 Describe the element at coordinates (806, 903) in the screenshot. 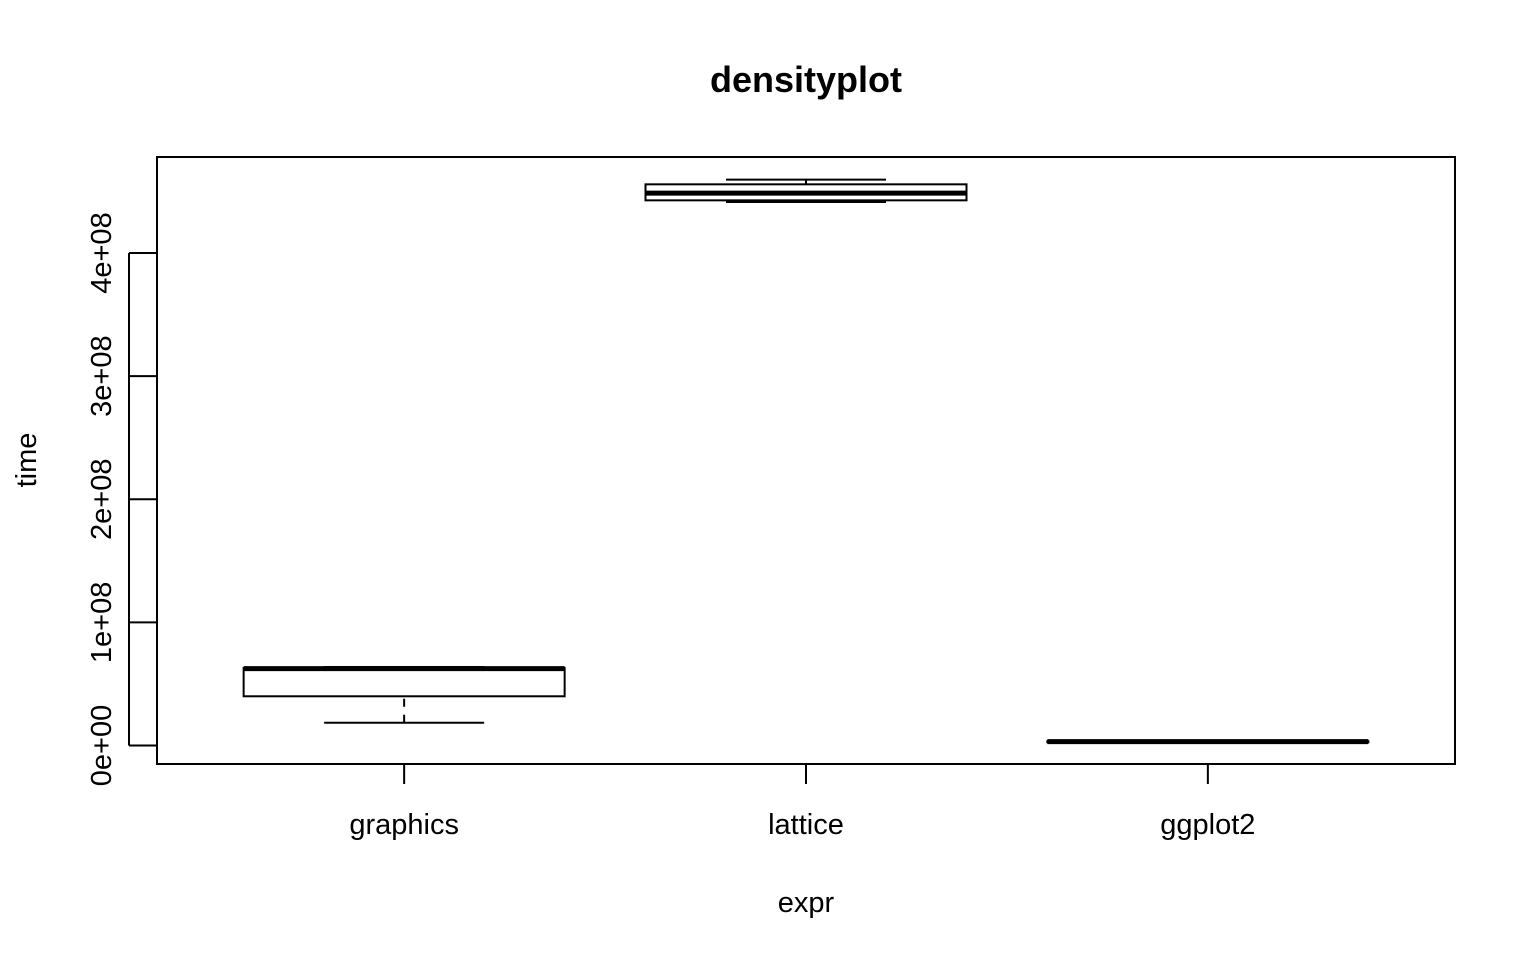

I see `x-axis-label: expr` at that location.